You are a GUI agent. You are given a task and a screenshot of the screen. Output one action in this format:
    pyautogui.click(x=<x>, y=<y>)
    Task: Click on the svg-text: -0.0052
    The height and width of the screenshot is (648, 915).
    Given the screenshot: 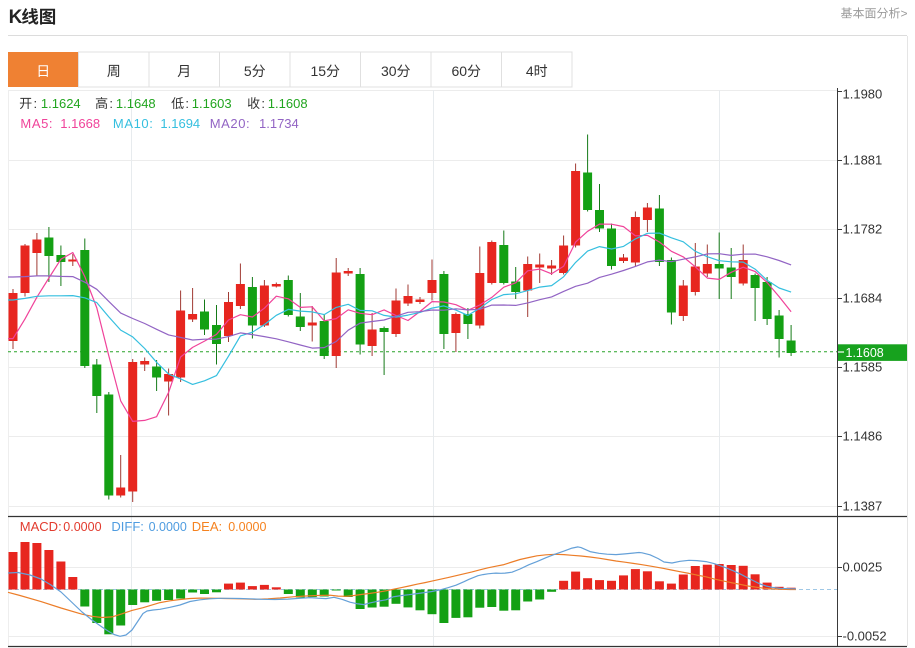 What is the action you would take?
    pyautogui.click(x=865, y=636)
    